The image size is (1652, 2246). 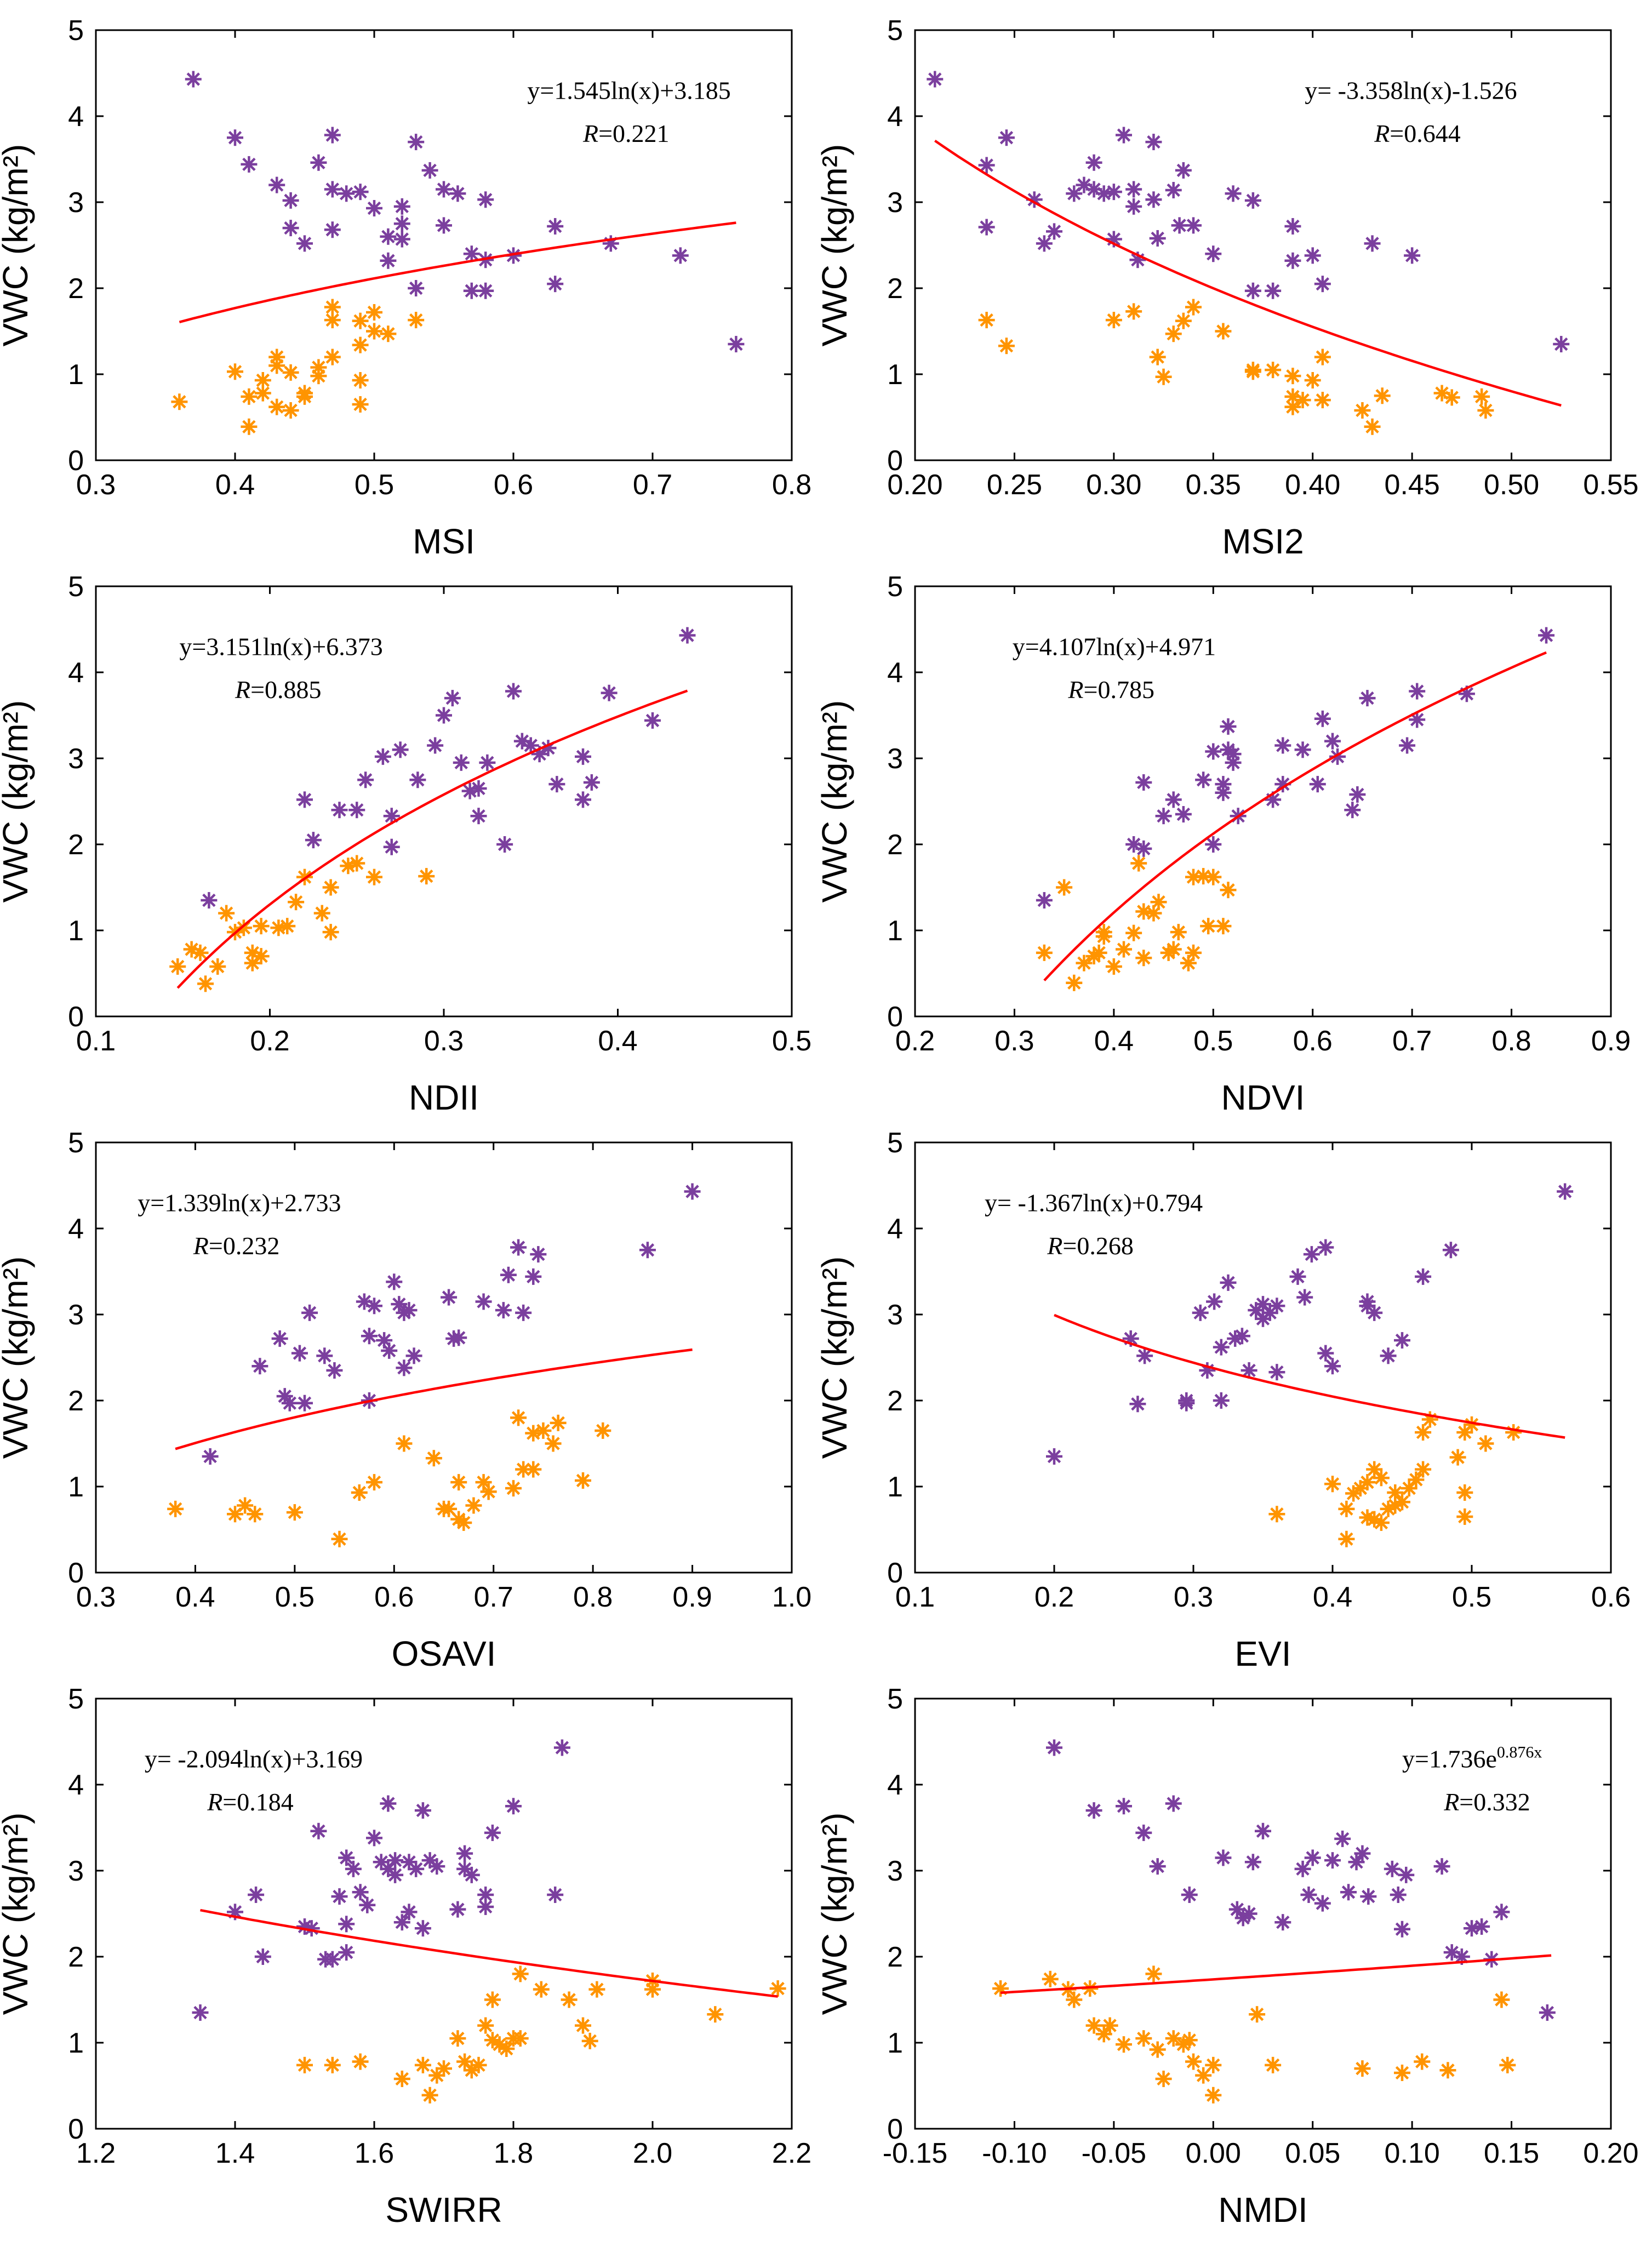 I want to click on x-tick-label: 0.50, so click(x=1511, y=485).